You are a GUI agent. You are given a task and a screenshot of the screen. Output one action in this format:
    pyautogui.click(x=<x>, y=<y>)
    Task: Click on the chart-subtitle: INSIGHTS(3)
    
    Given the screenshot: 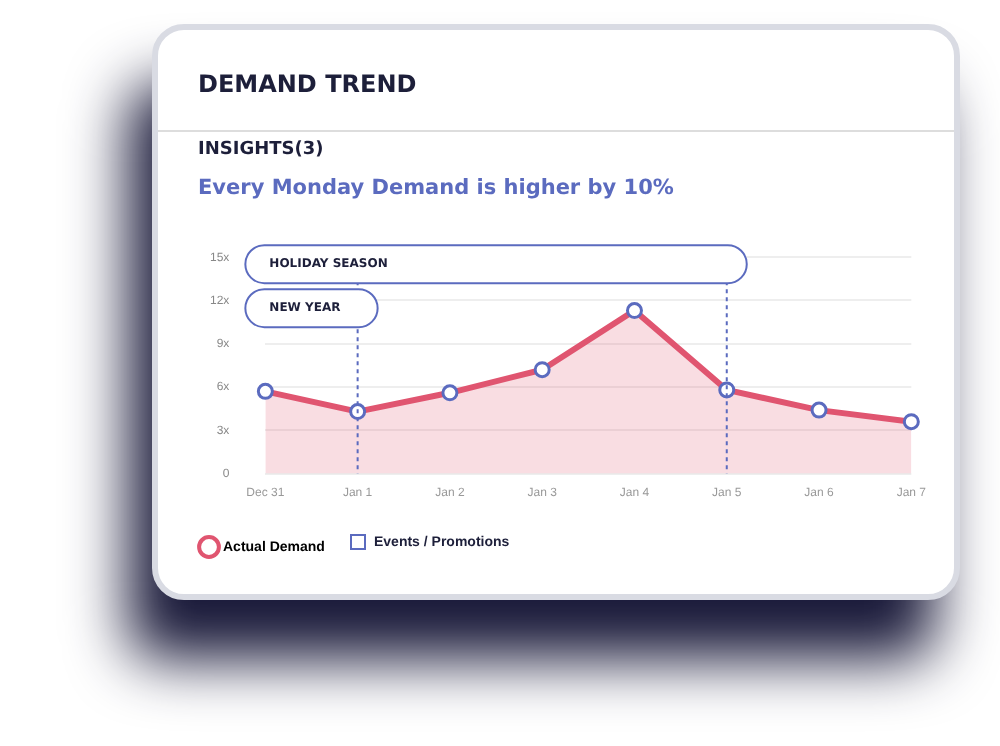 What is the action you would take?
    pyautogui.click(x=261, y=150)
    